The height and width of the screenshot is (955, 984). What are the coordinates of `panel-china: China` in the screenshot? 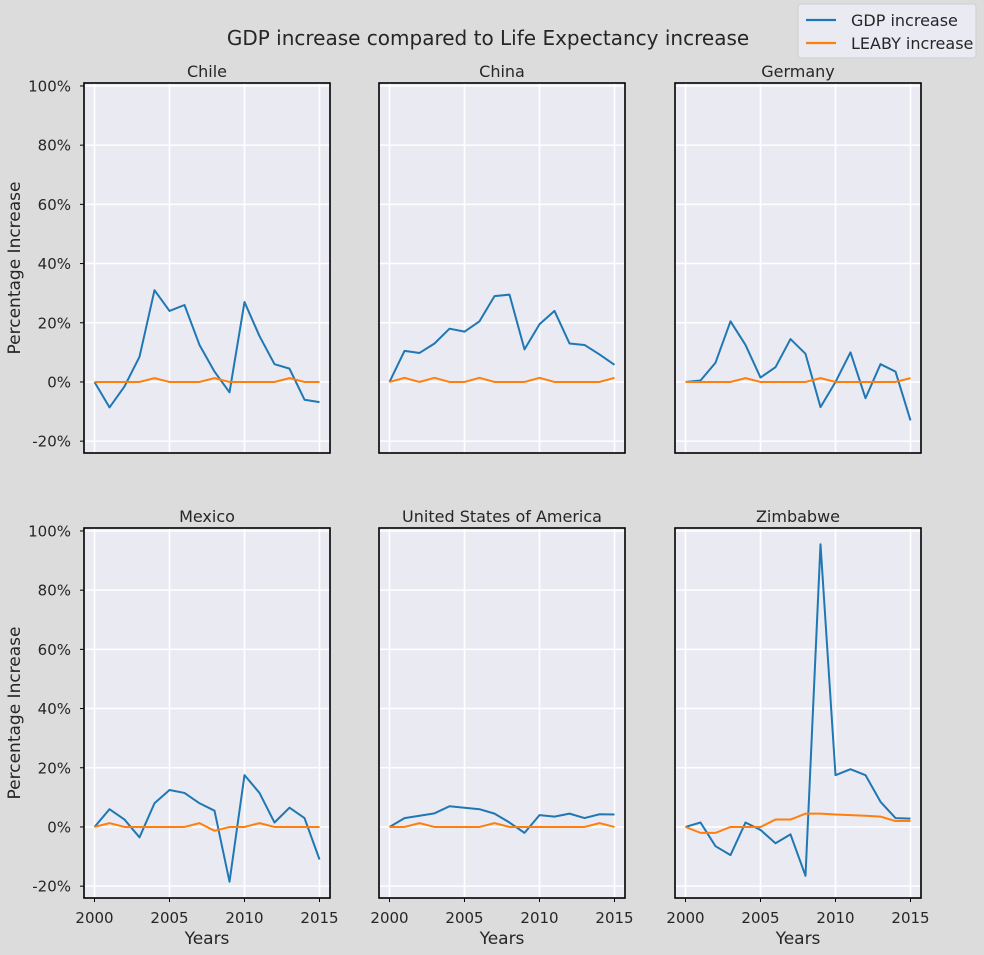 It's located at (502, 258).